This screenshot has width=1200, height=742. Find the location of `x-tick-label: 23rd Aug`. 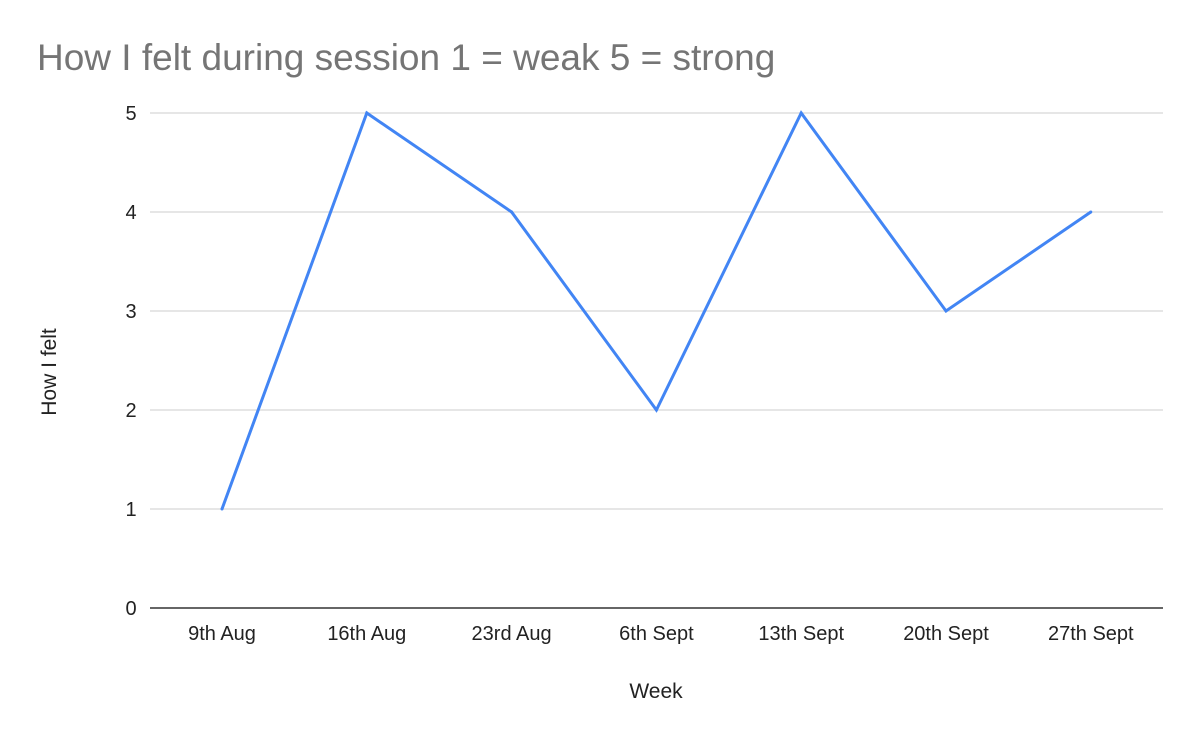

x-tick-label: 23rd Aug is located at coordinates (512, 634).